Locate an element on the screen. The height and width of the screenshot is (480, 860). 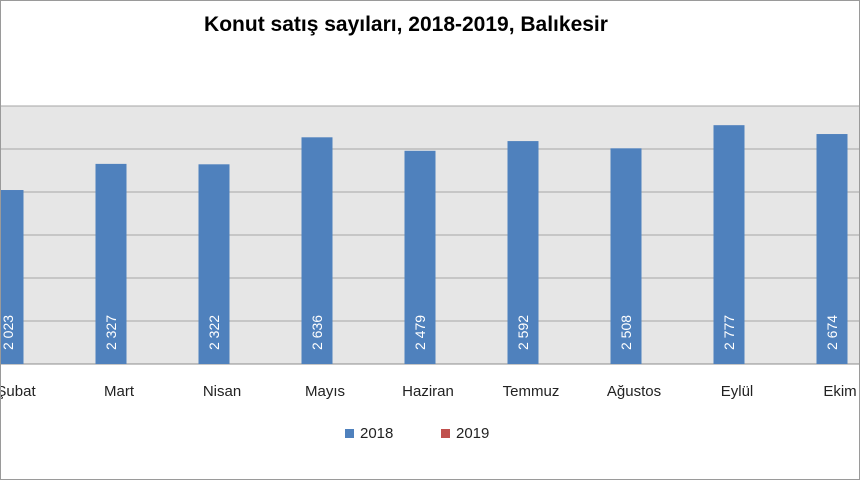
category-label: Şubat is located at coordinates (18, 391).